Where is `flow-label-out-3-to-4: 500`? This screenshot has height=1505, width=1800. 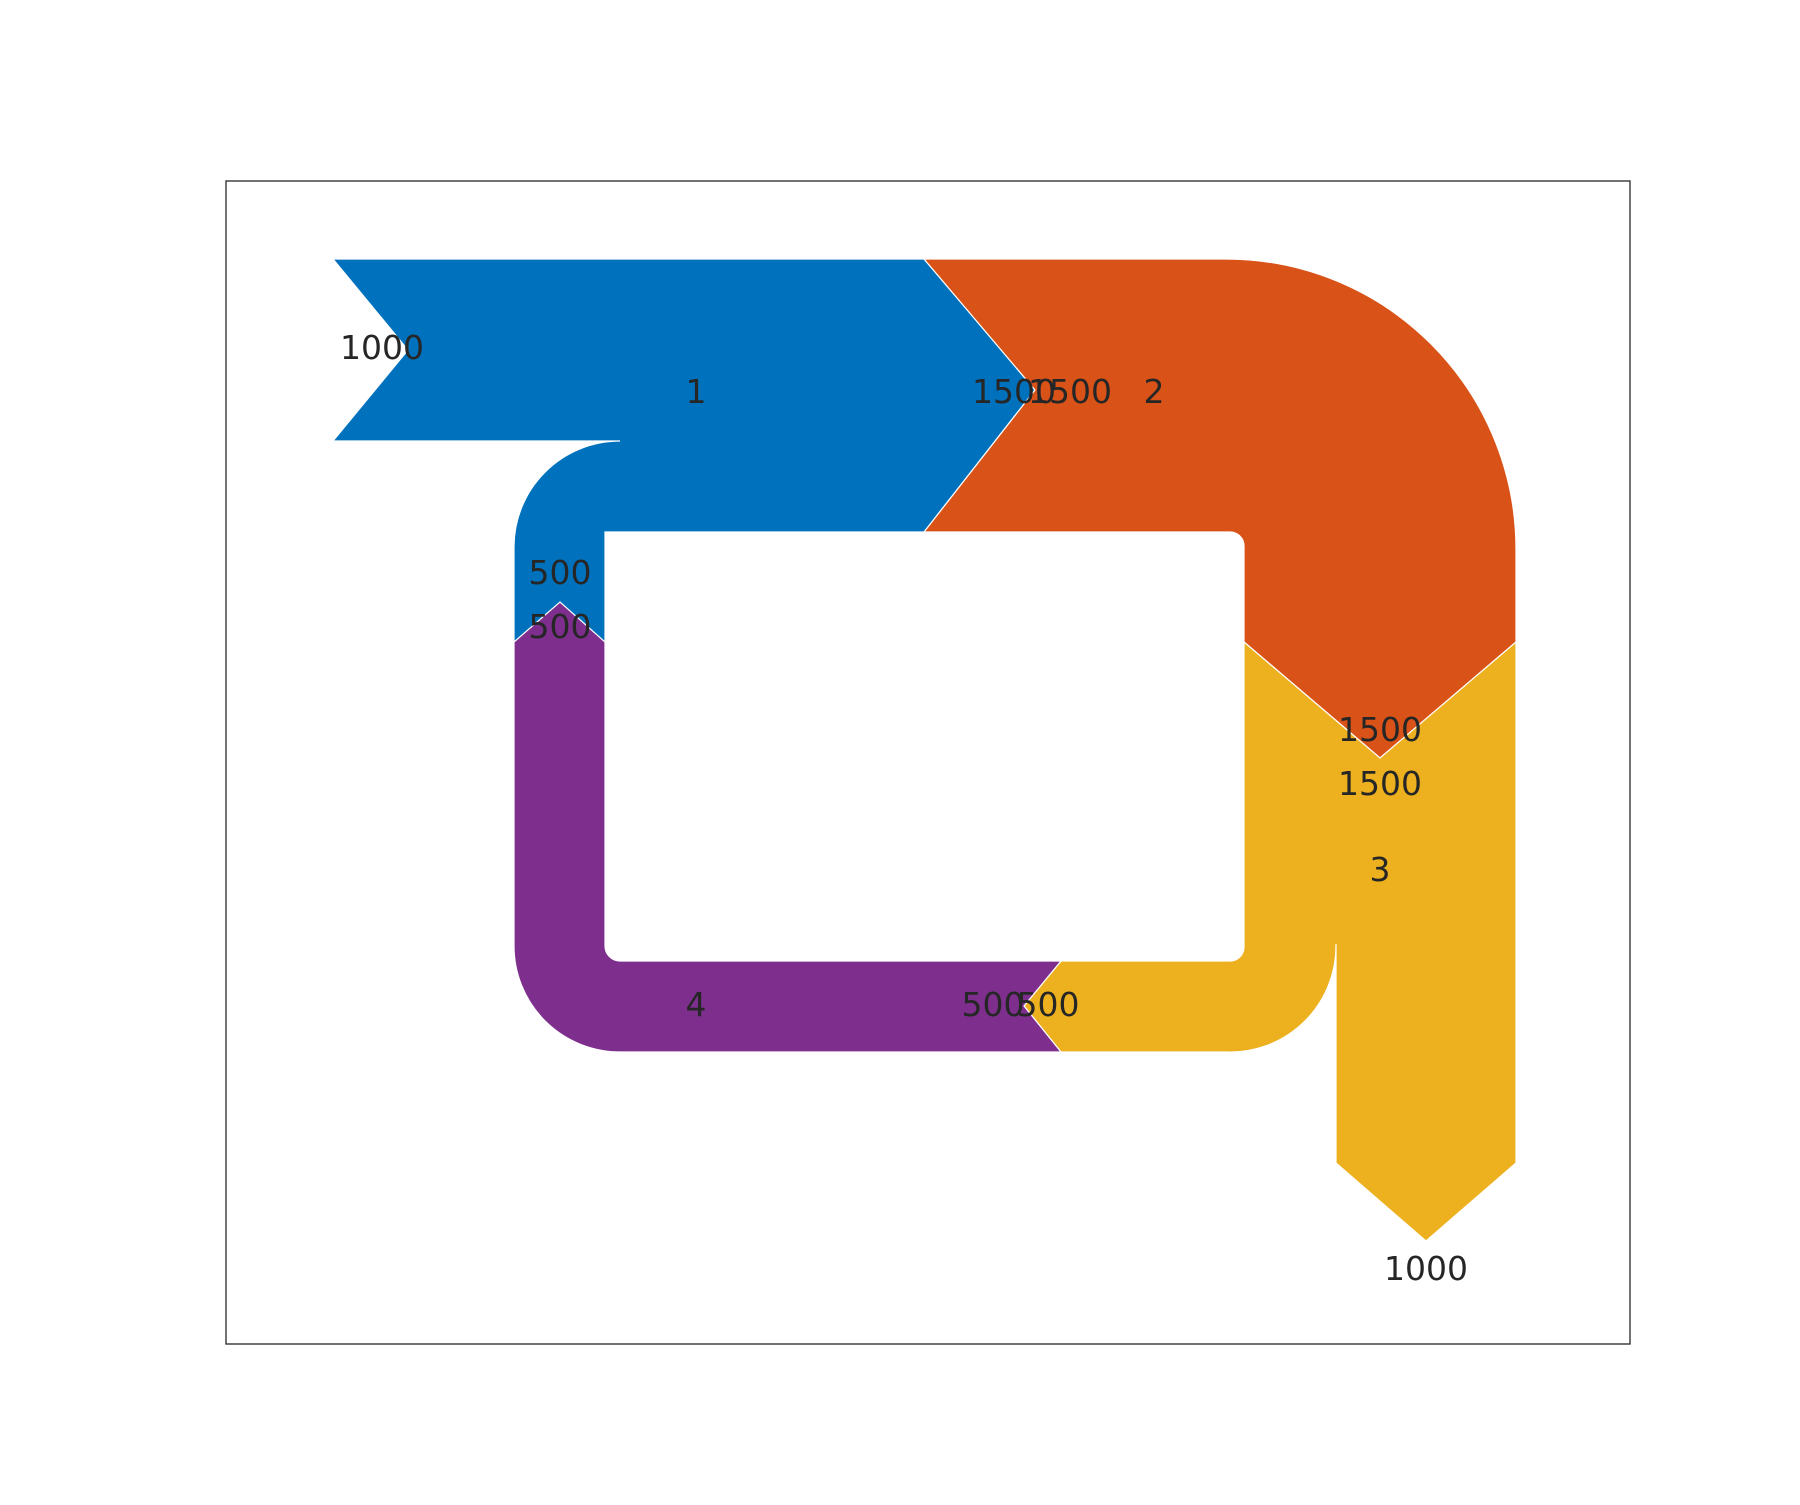 flow-label-out-3-to-4: 500 is located at coordinates (1048, 1004).